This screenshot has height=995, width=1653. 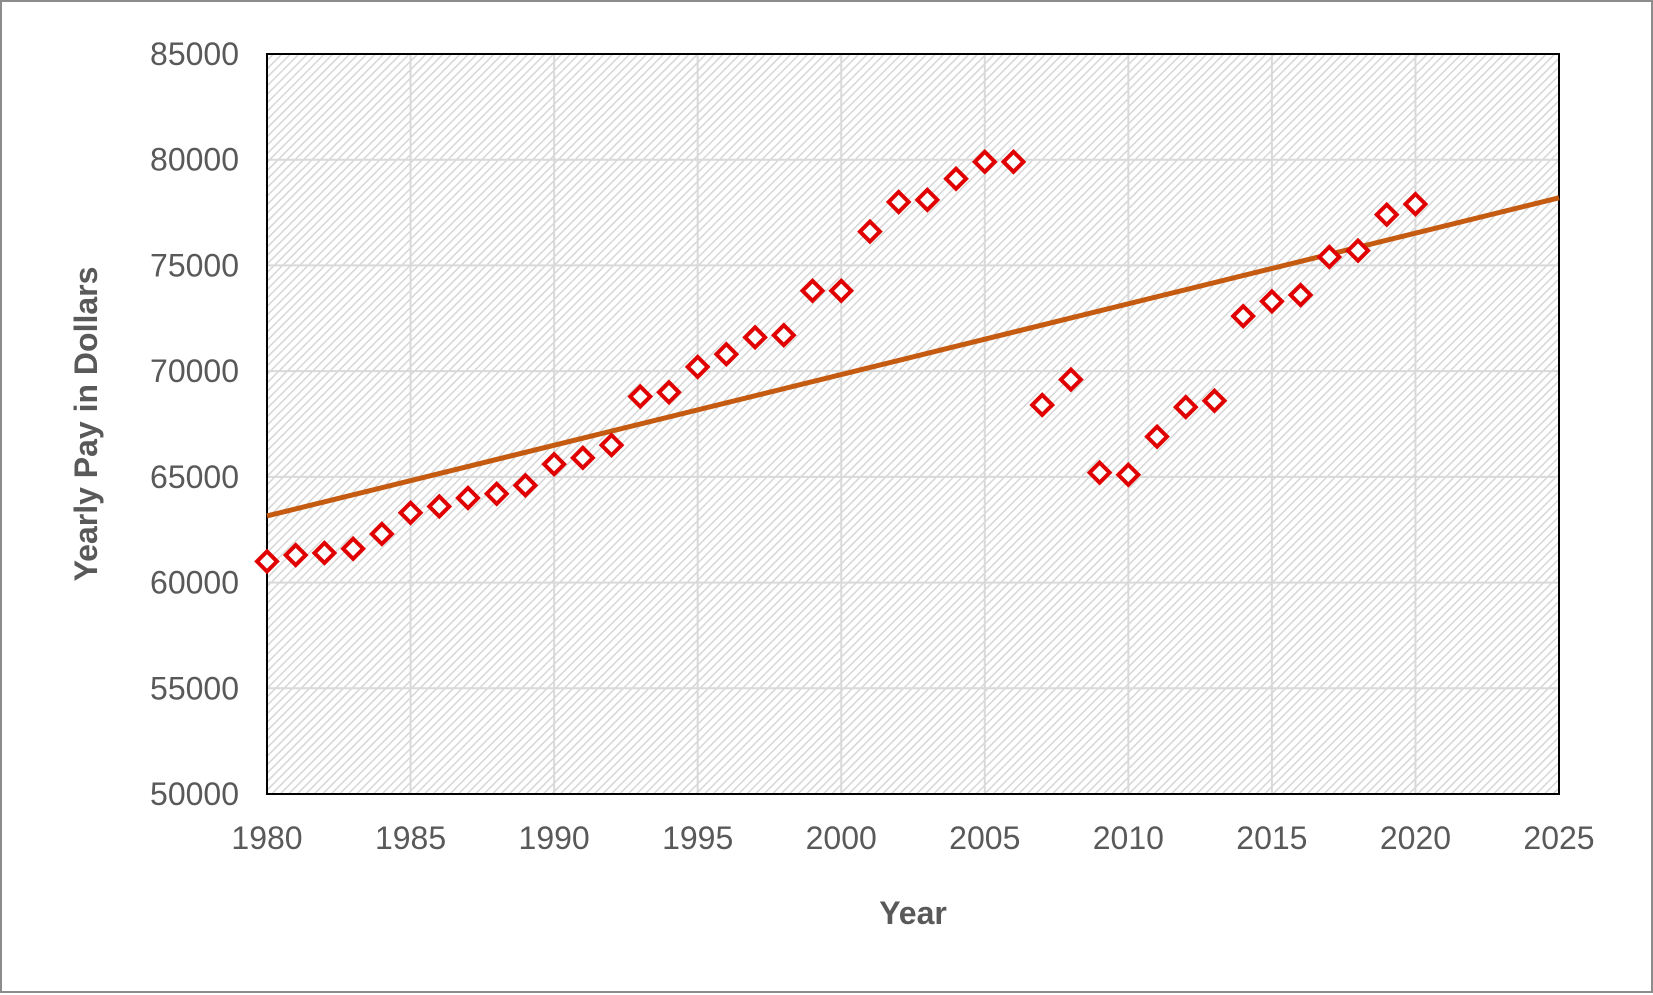 What do you see at coordinates (410, 838) in the screenshot?
I see `x-tick-label: 1985` at bounding box center [410, 838].